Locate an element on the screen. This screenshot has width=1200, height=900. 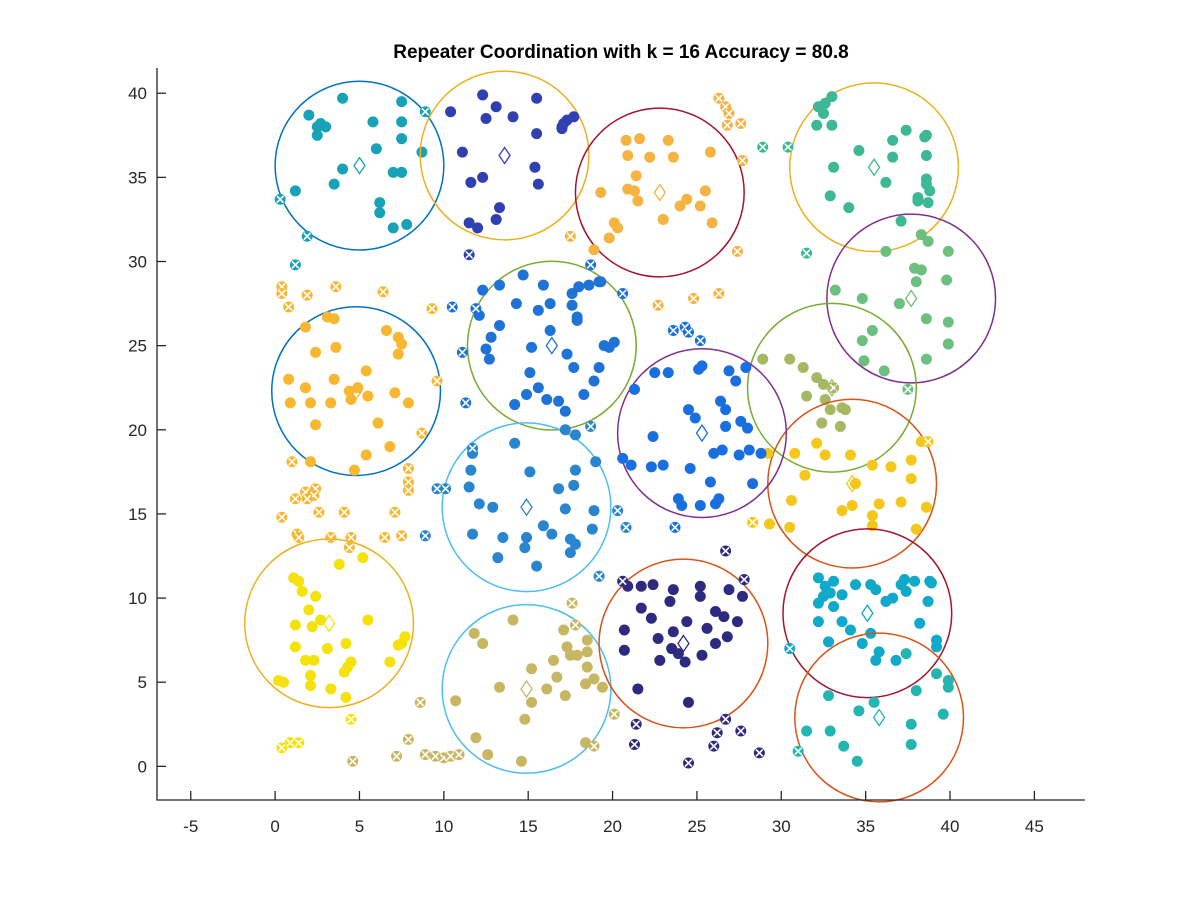
y-tick-label: 10 is located at coordinates (137, 598).